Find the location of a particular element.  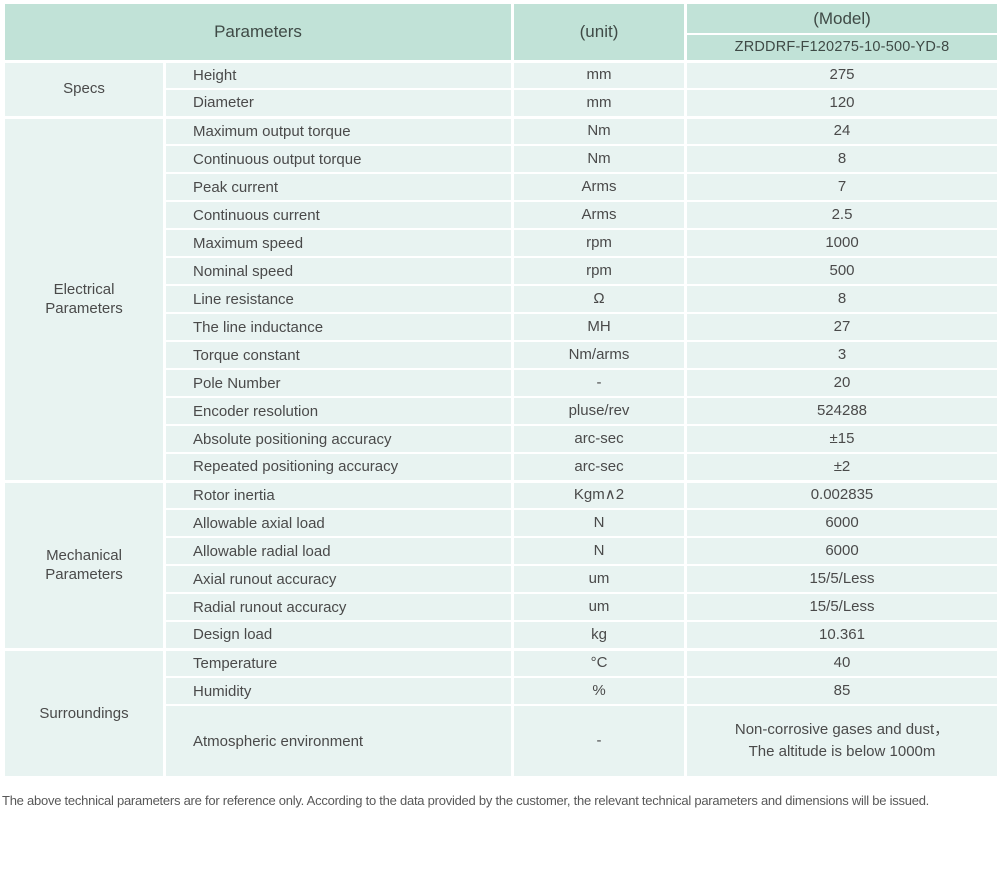

value-cell: 20 is located at coordinates (841, 383).